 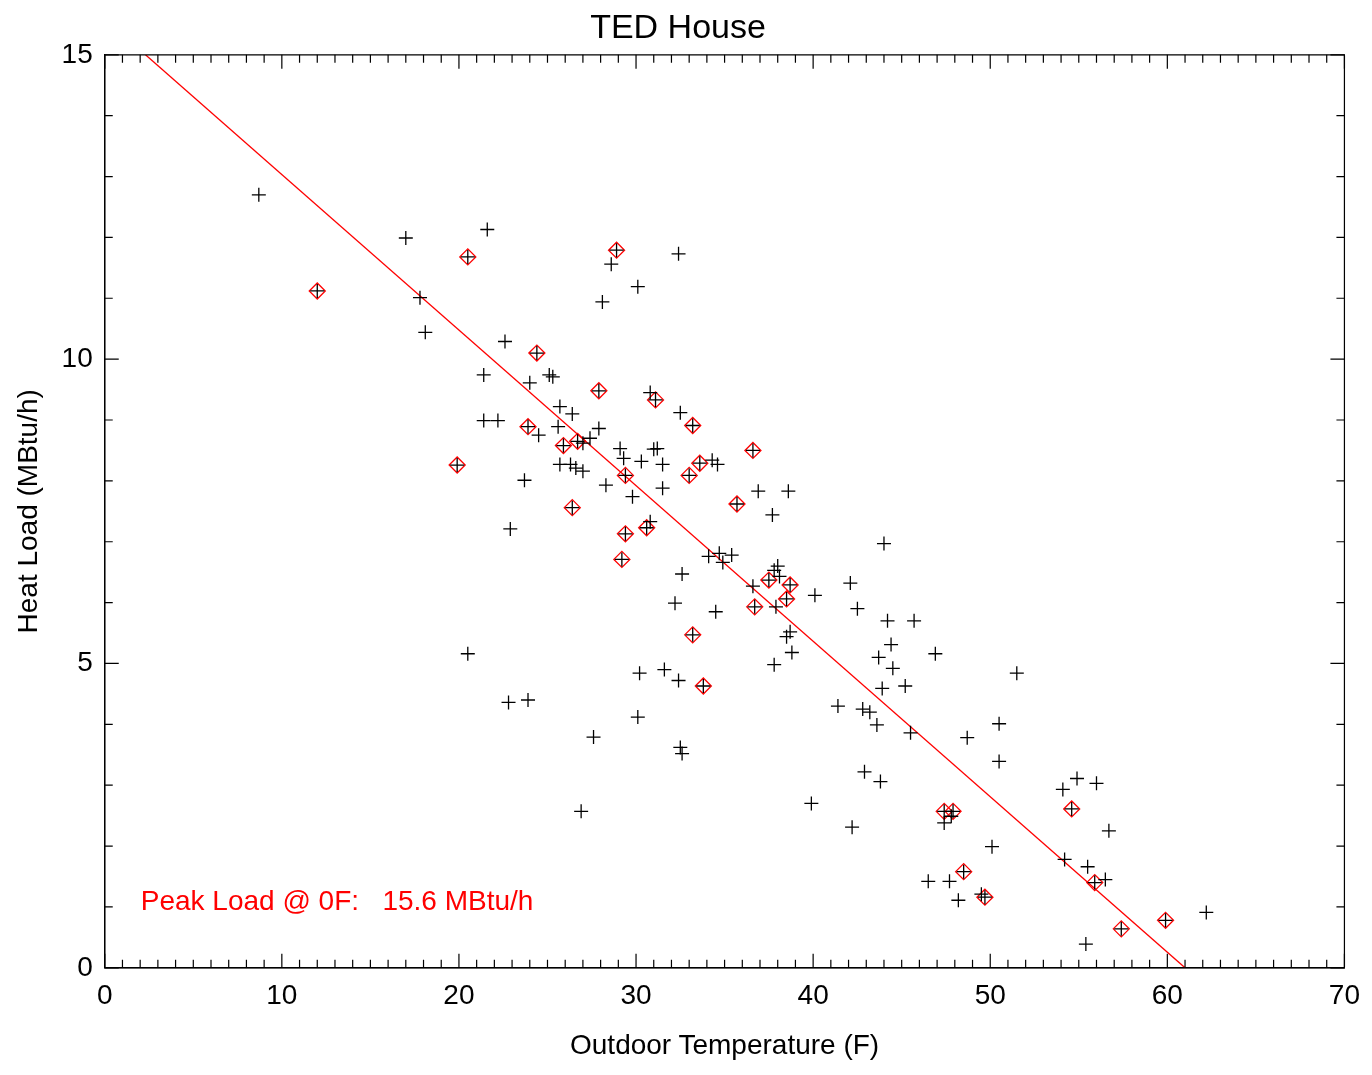 I want to click on x-tick-label: 40, so click(x=813, y=995).